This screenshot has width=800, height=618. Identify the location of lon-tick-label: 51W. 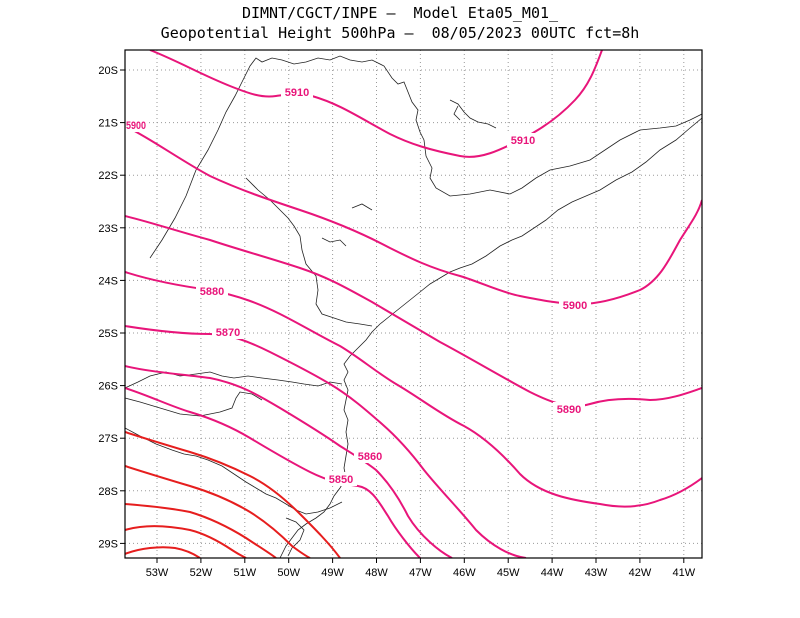
(244, 573).